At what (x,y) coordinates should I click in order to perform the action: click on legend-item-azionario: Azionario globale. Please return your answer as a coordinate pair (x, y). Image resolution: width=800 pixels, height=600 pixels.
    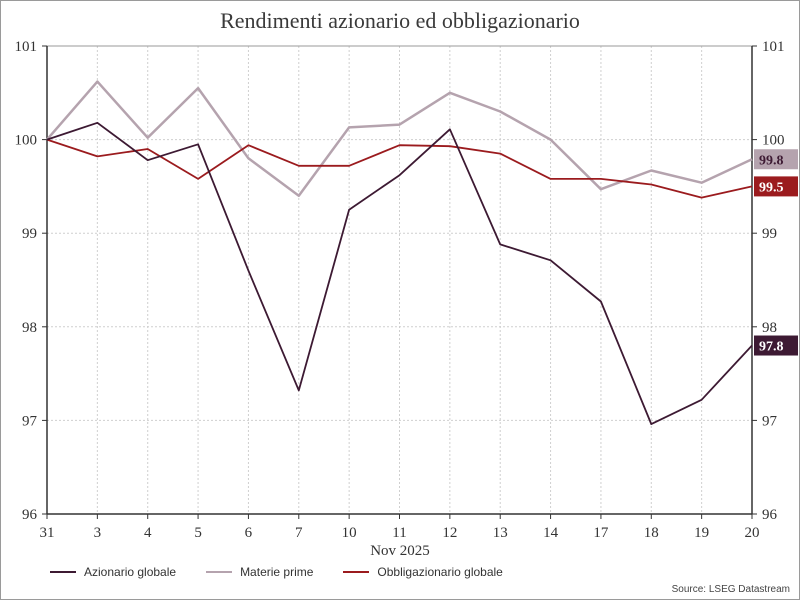
    Looking at the image, I should click on (113, 572).